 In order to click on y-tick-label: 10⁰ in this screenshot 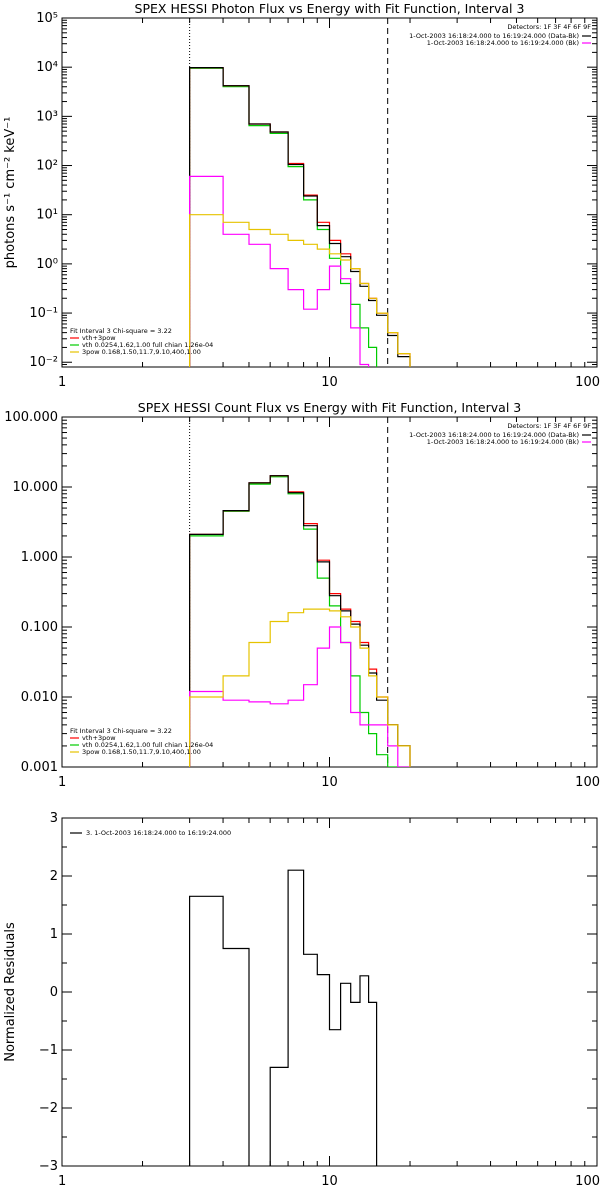, I will do `click(47, 264)`.